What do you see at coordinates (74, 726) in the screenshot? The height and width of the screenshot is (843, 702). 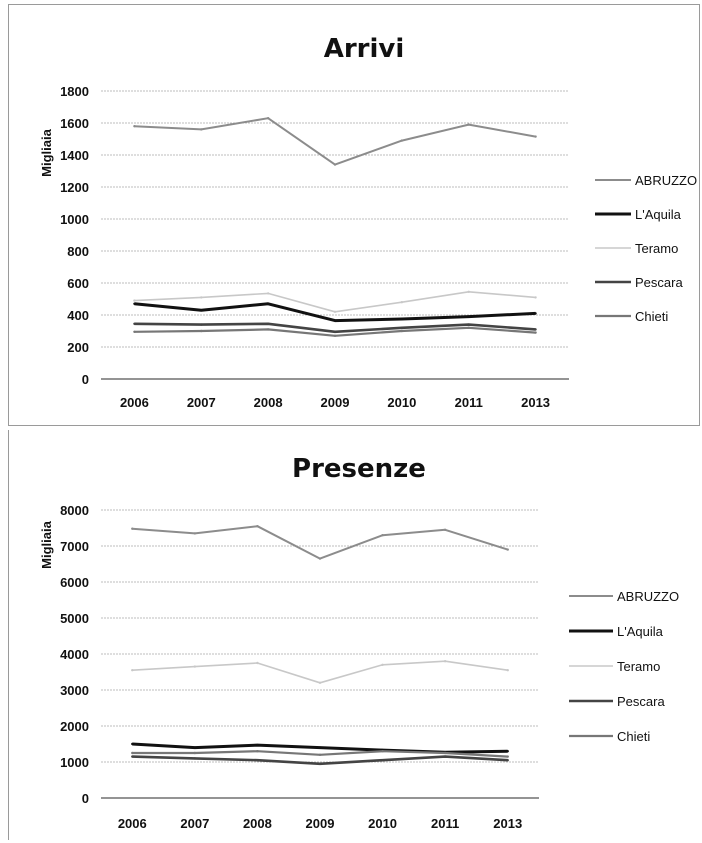 I see `y-tick-label: 2000` at bounding box center [74, 726].